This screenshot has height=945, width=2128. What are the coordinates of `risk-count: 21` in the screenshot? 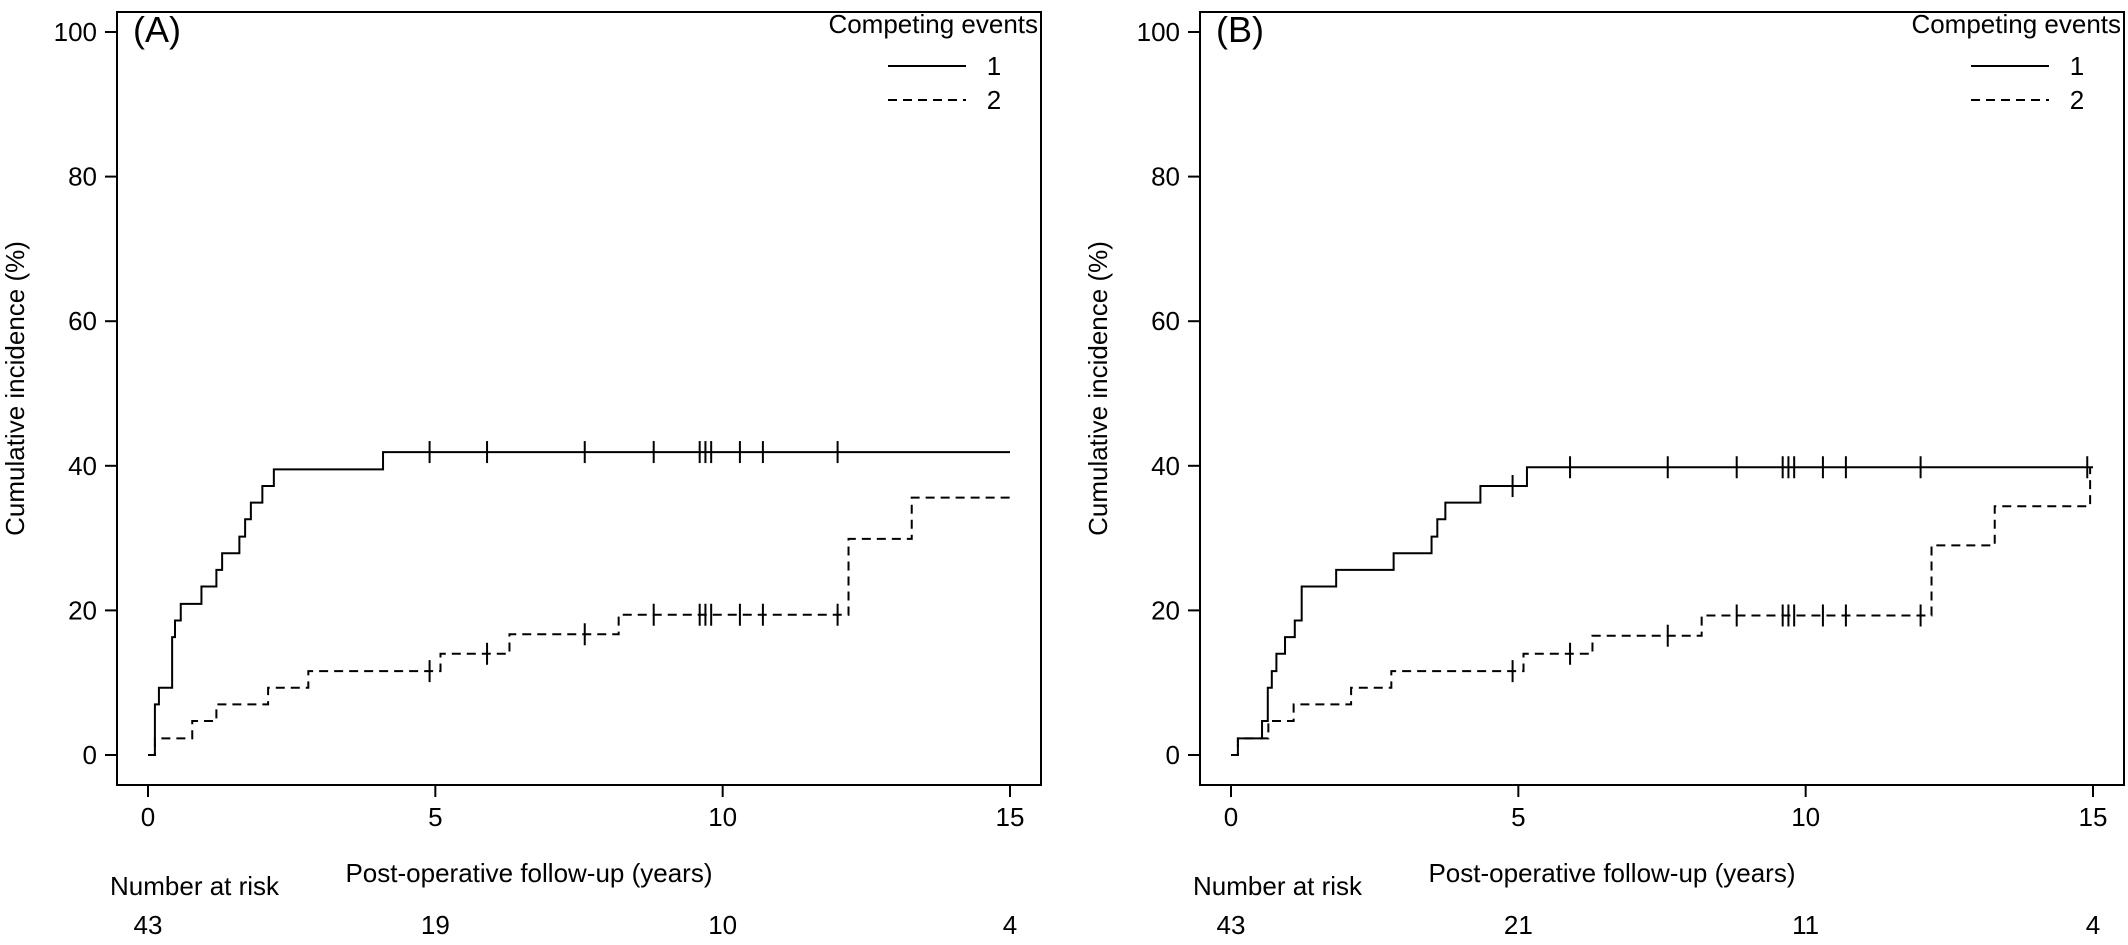 It's located at (1518, 925).